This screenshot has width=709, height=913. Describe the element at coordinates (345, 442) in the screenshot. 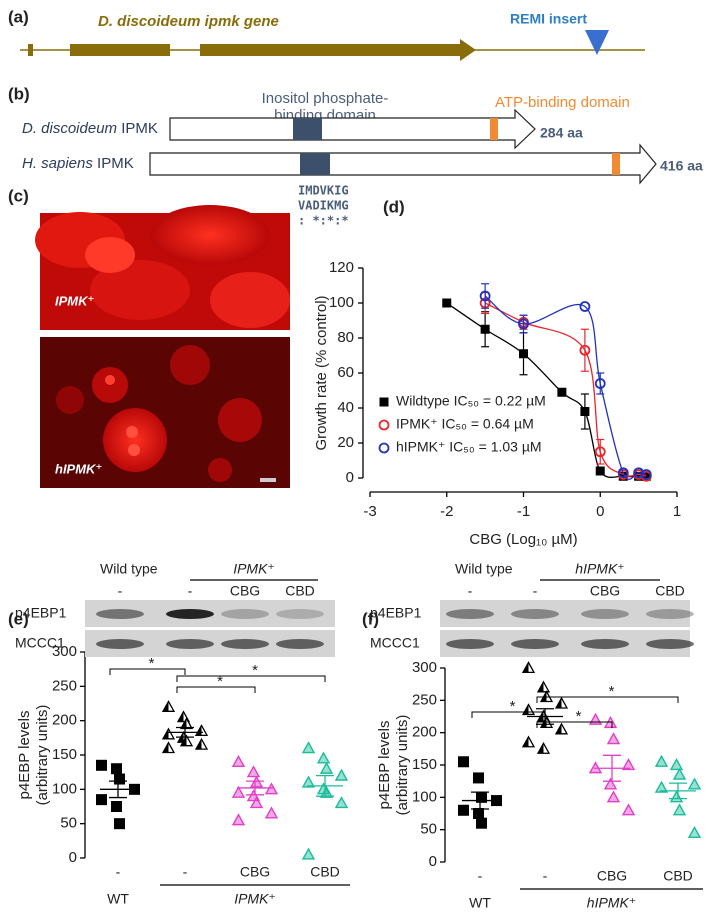

I see `y-tick-label: 20` at that location.